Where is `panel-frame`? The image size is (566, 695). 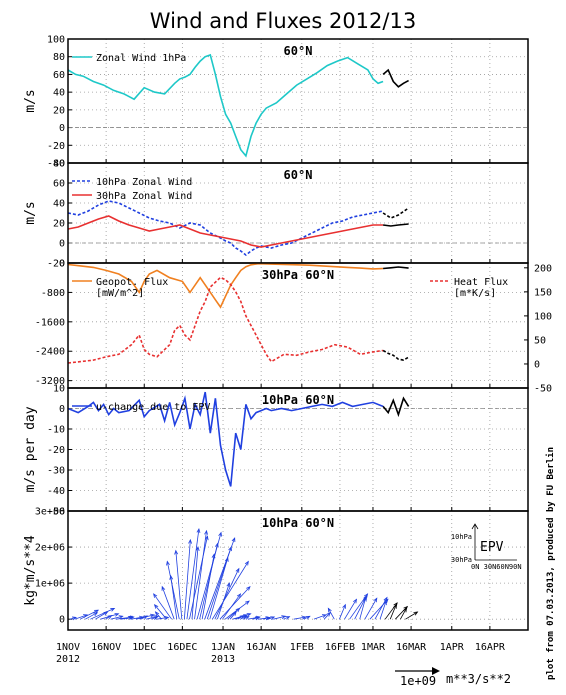 panel-frame is located at coordinates (298, 570).